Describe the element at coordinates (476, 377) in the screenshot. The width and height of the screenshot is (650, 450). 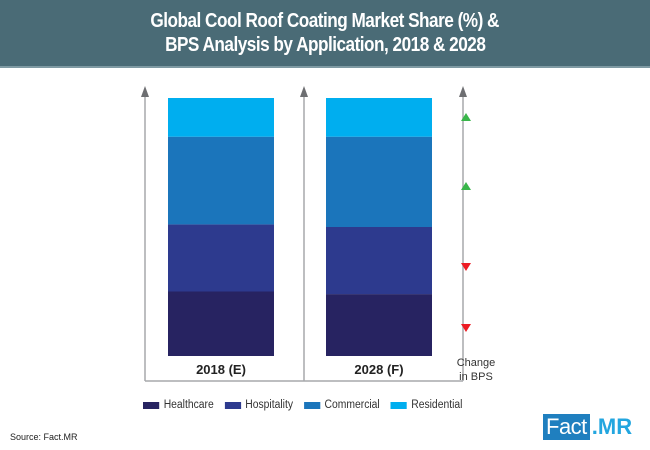
I see `bps-label: in BPS` at that location.